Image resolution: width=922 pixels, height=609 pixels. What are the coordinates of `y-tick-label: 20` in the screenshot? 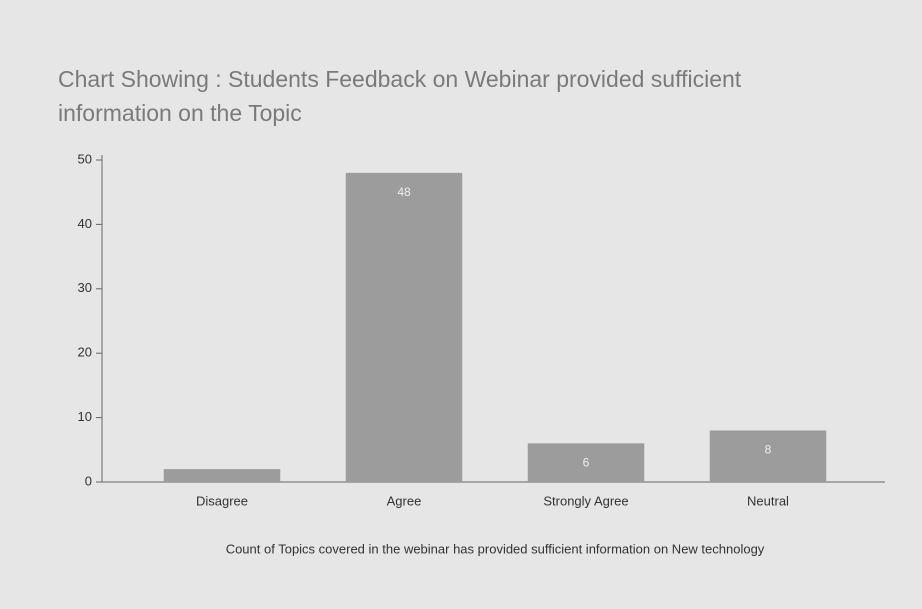 It's located at (85, 352).